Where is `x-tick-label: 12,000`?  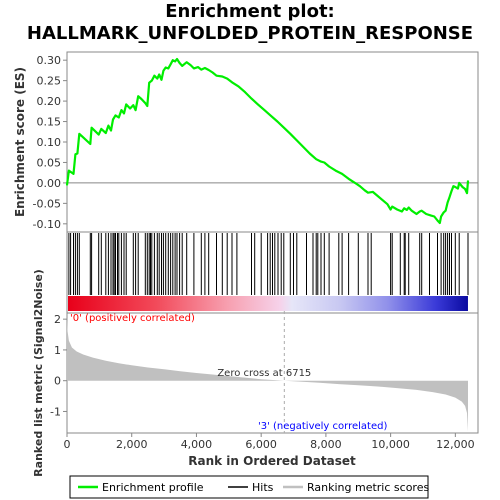
x-tick-label: 12,000 is located at coordinates (455, 444).